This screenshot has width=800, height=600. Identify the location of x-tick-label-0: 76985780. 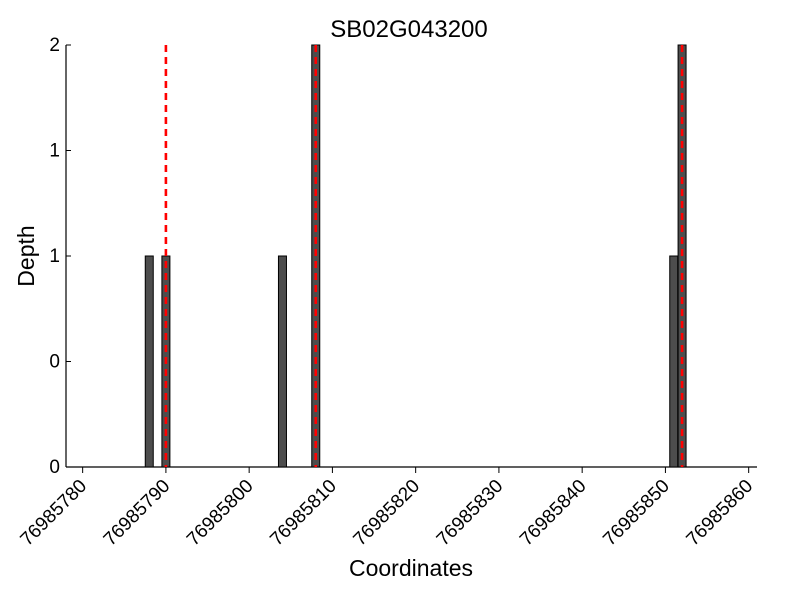
(54, 513).